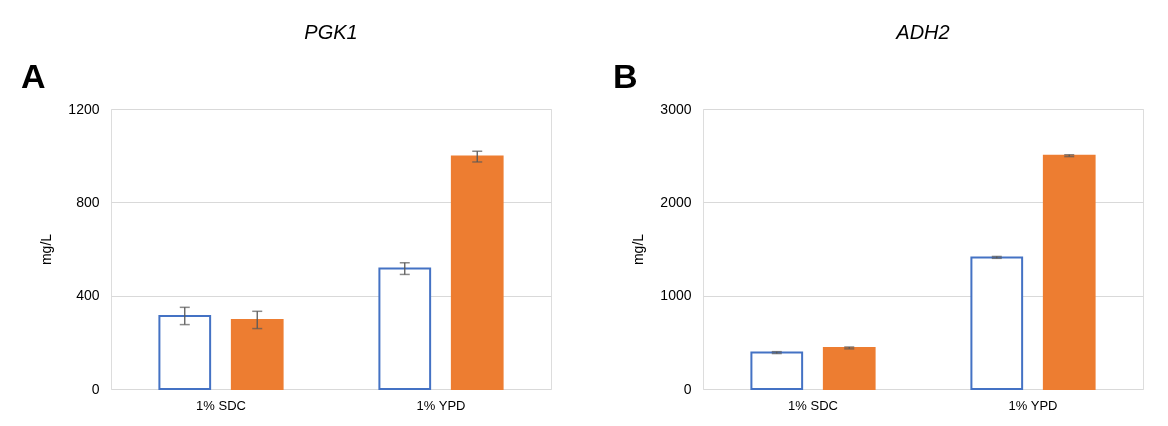 The image size is (1168, 426). Describe the element at coordinates (676, 108) in the screenshot. I see `y-tick-label: 3000` at that location.